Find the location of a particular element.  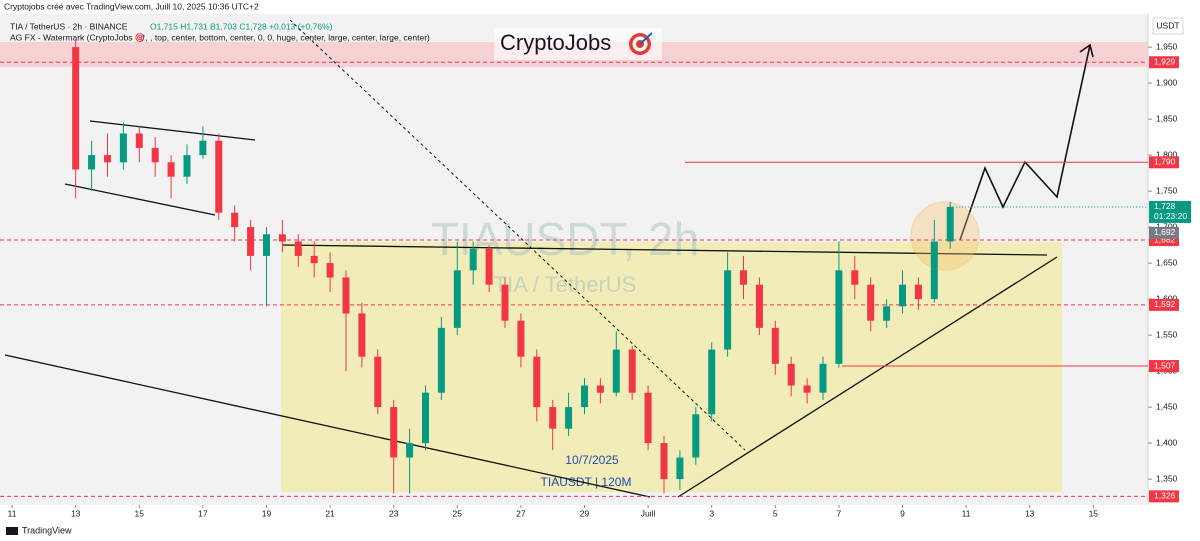

y-tick-label: 1,700 is located at coordinates (1167, 226).